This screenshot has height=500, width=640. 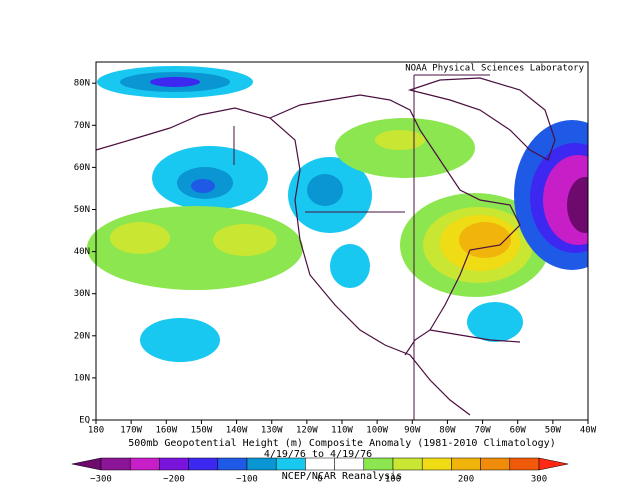 What do you see at coordinates (377, 431) in the screenshot?
I see `lon-label: 100W` at bounding box center [377, 431].